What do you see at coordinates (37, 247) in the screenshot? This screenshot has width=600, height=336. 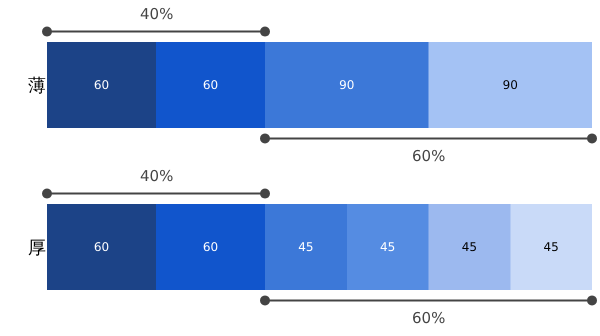 I see `y-tick-label: 厚` at bounding box center [37, 247].